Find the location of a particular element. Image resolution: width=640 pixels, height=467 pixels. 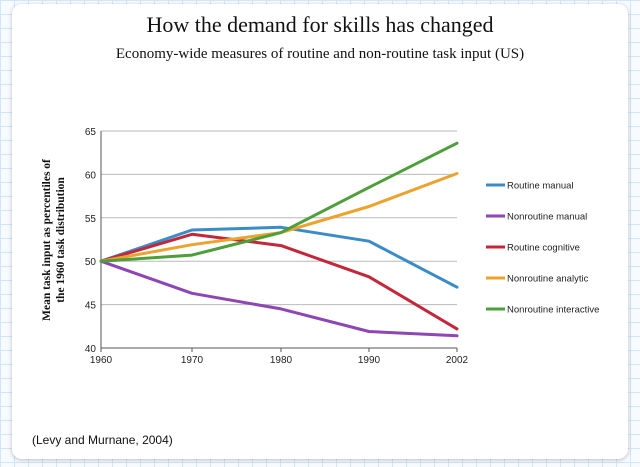

source-citation: (Levy and Murnane, 2004) is located at coordinates (102, 440).